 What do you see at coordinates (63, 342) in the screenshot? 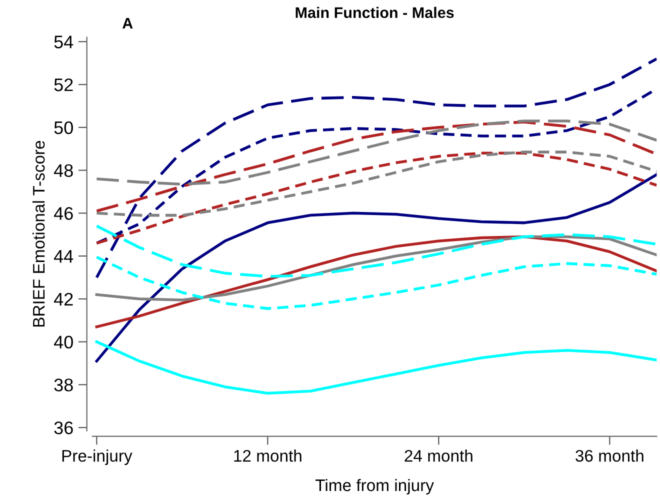
I see `y-tick-label: 40` at bounding box center [63, 342].